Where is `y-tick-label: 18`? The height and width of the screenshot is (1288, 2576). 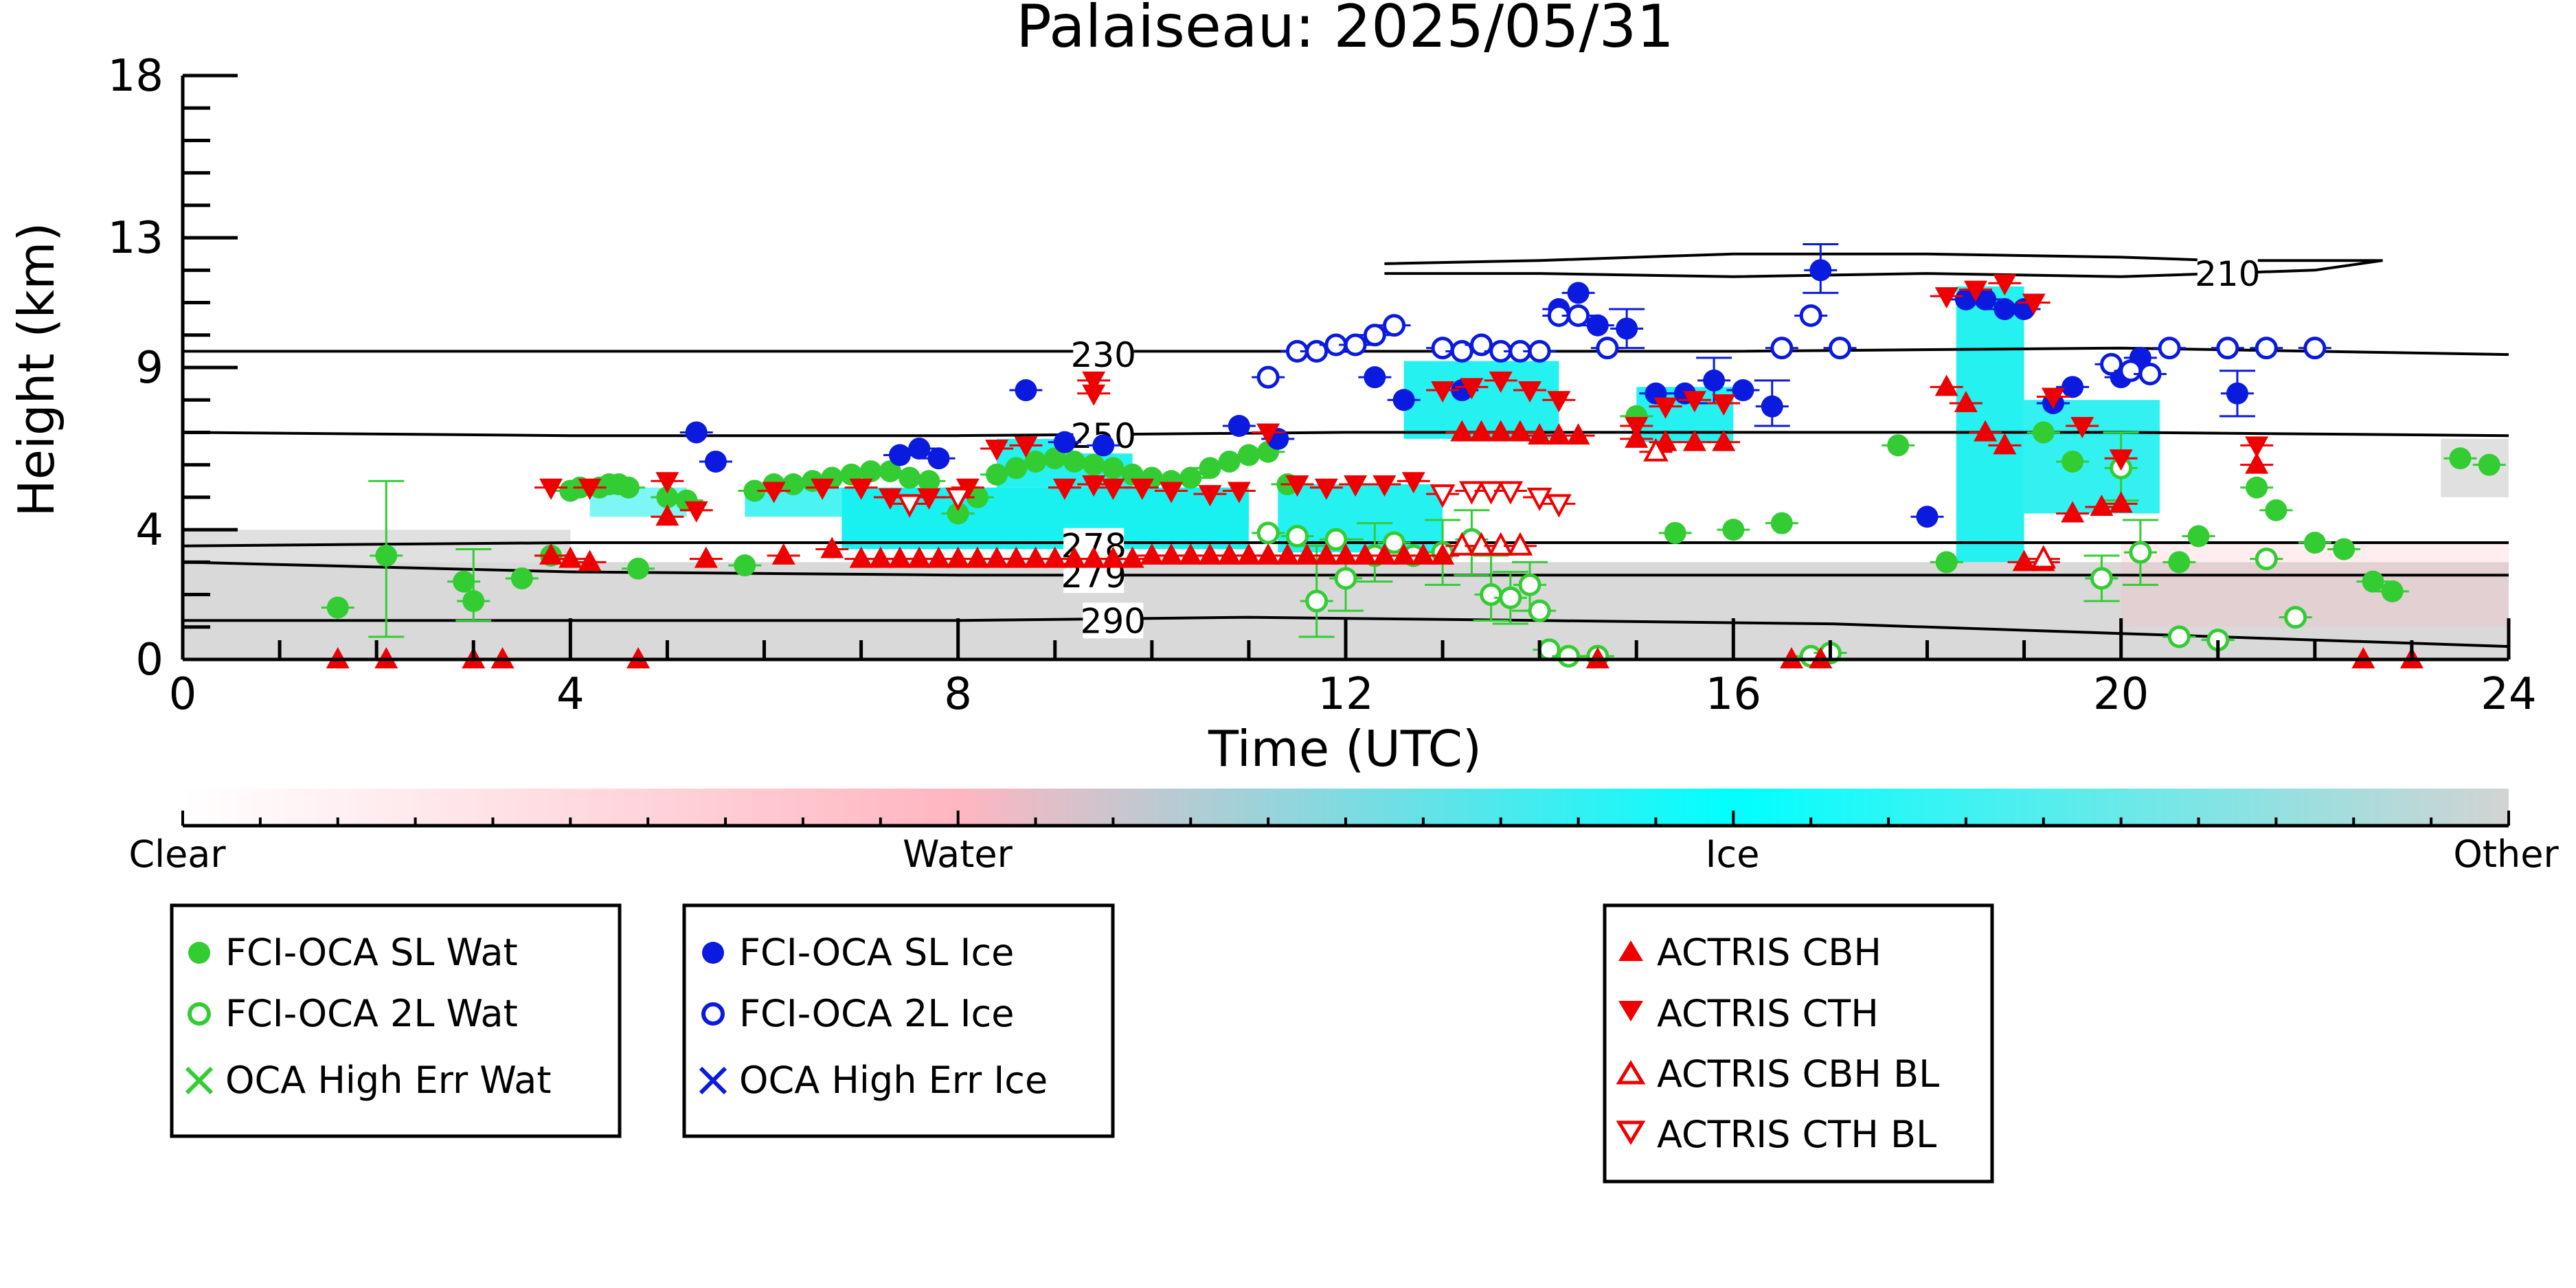 y-tick-label: 18 is located at coordinates (135, 76).